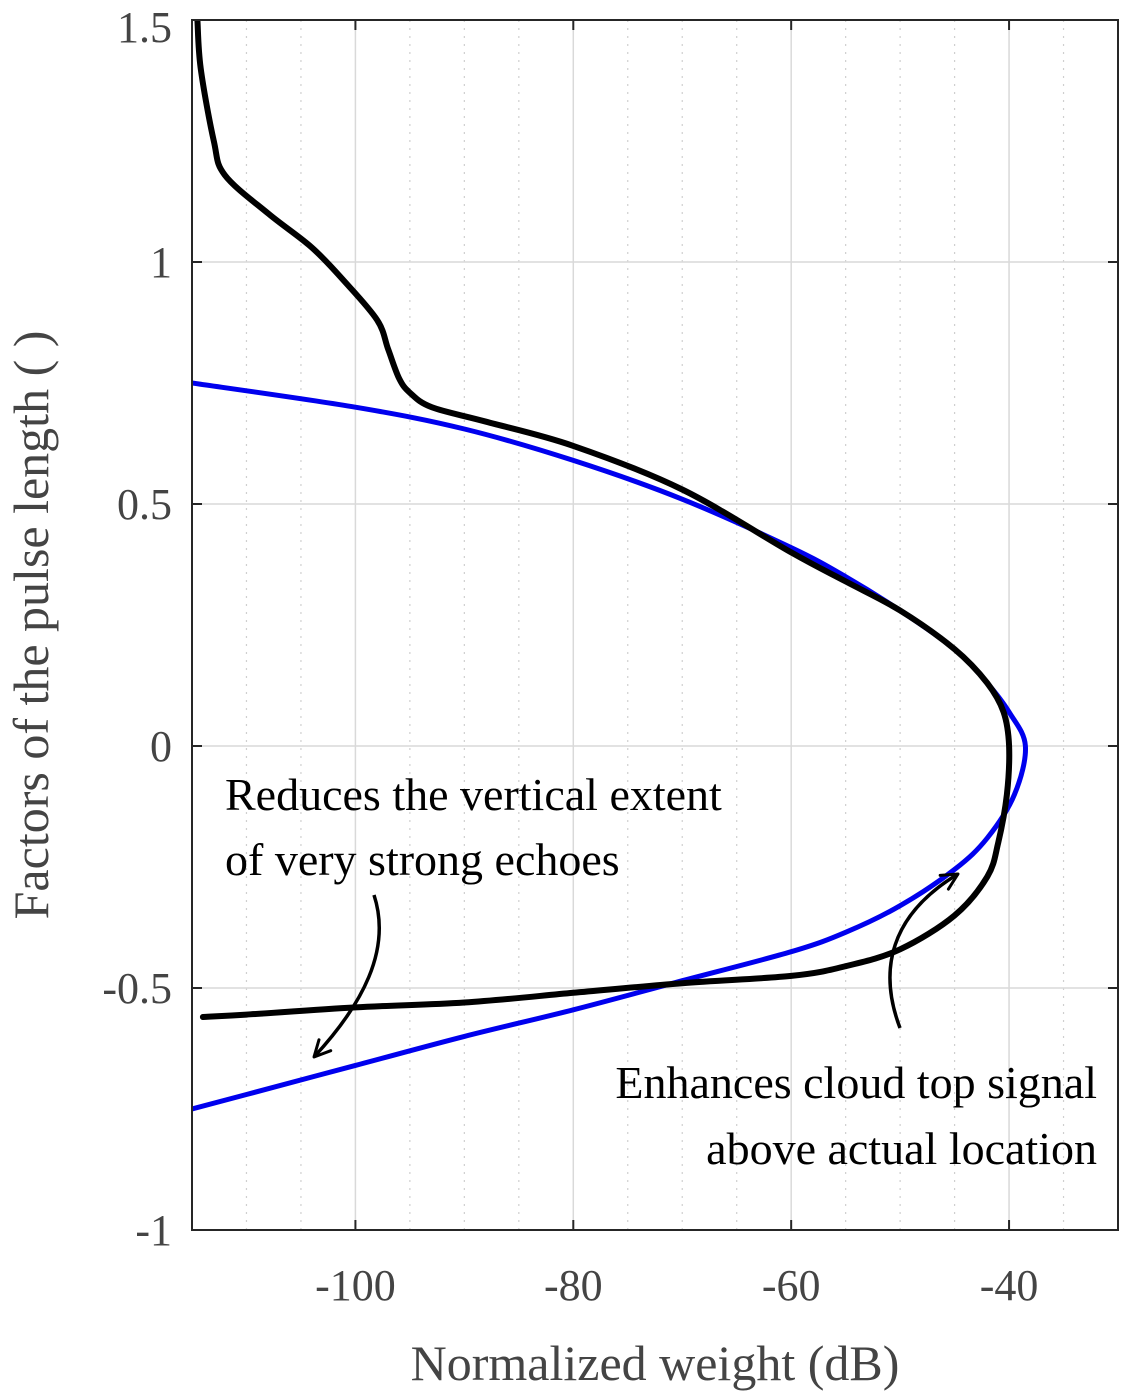 Image resolution: width=1121 pixels, height=1398 pixels. Describe the element at coordinates (791, 1285) in the screenshot. I see `x-tick-label: -60` at that location.